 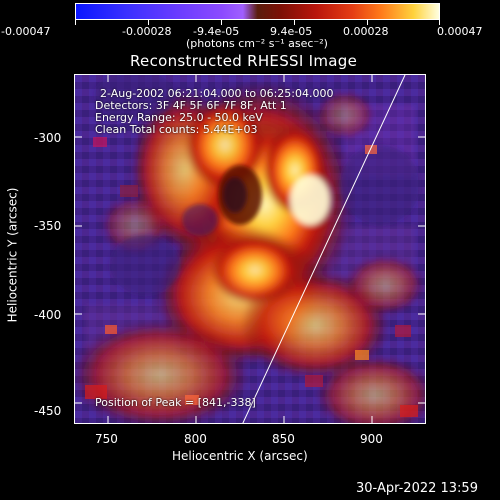 What do you see at coordinates (176, 129) in the screenshot?
I see `annotation-clean: Clean Total counts: 5.44E+03` at bounding box center [176, 129].